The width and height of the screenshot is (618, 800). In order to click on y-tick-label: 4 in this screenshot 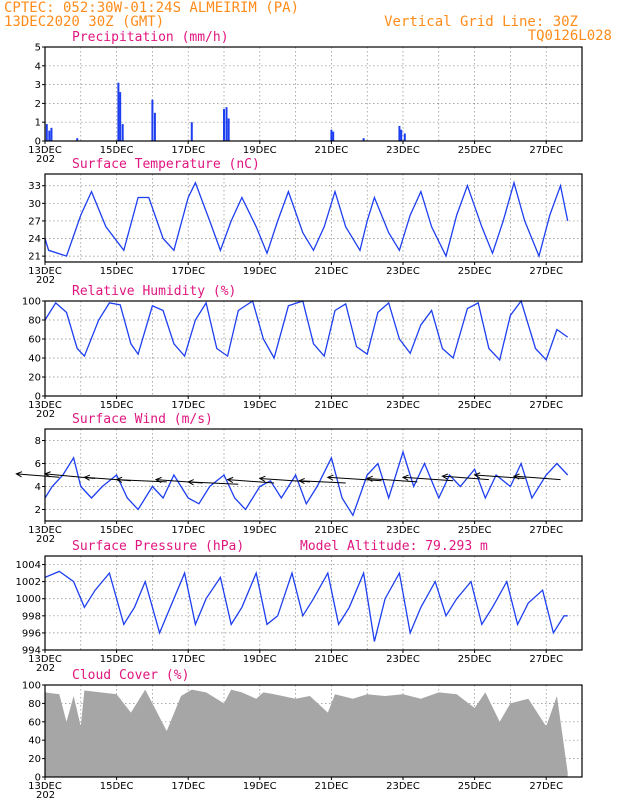, I will do `click(38, 66)`.